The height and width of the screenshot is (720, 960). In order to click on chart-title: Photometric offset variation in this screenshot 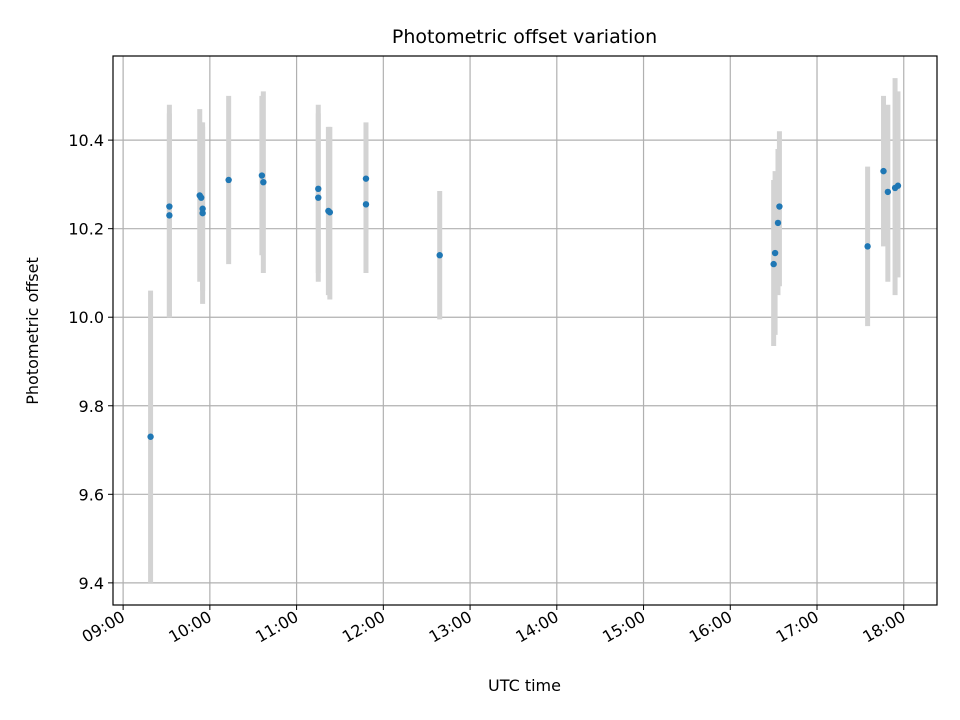, I will do `click(524, 37)`.